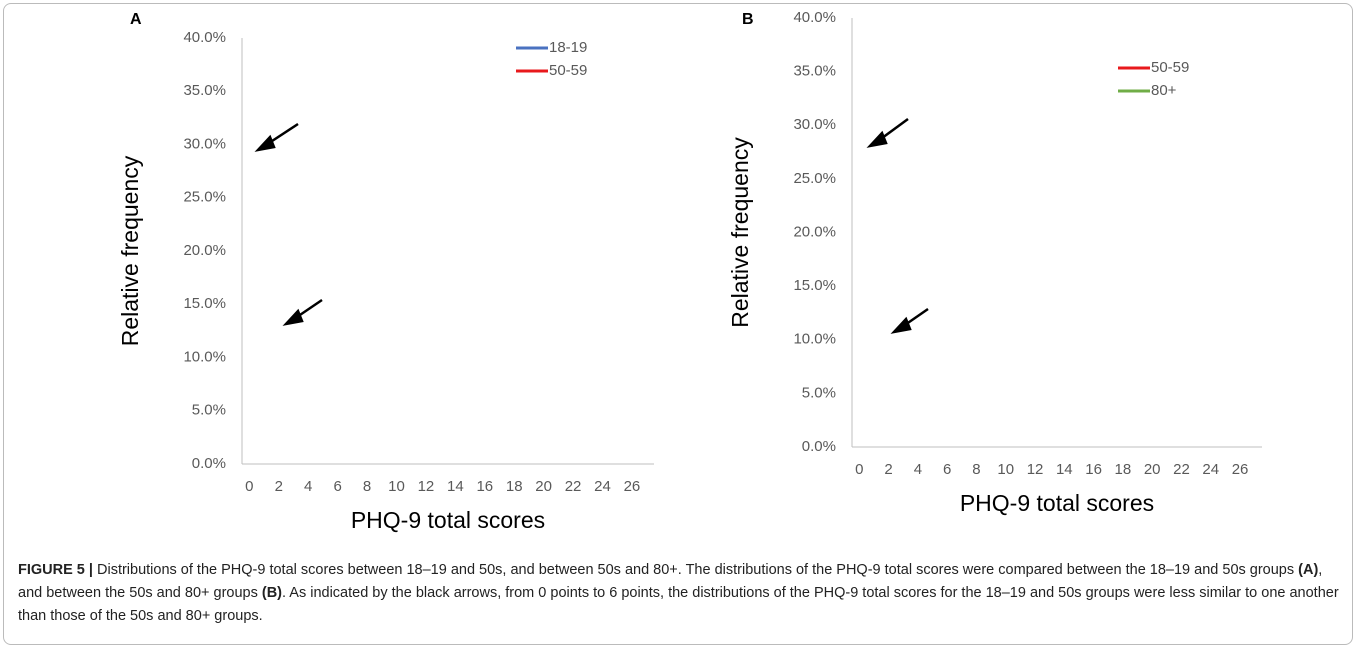 The height and width of the screenshot is (650, 1358). I want to click on legend-label: 18-19, so click(568, 47).